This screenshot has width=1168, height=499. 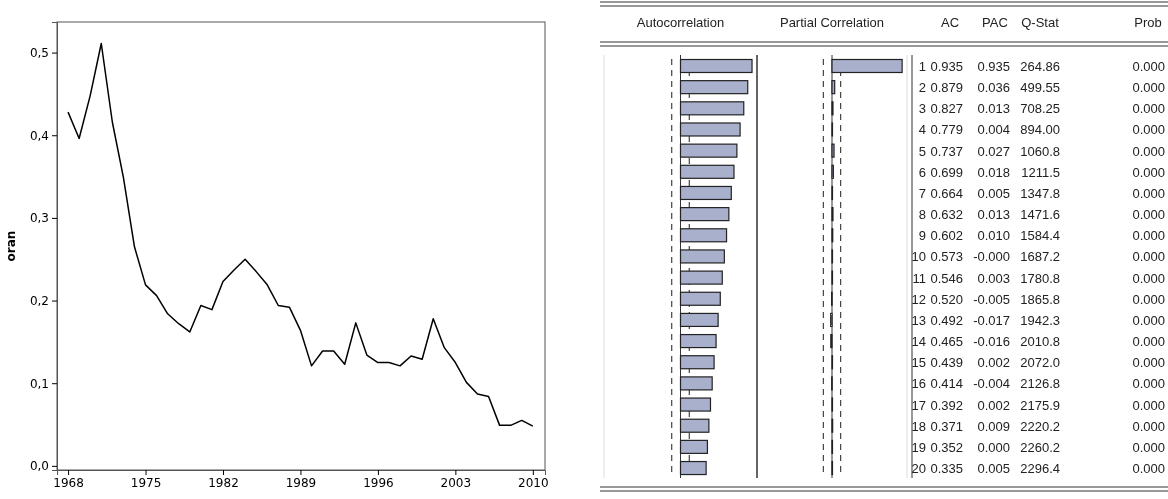 I want to click on data-label: 0.779, so click(x=946, y=130).